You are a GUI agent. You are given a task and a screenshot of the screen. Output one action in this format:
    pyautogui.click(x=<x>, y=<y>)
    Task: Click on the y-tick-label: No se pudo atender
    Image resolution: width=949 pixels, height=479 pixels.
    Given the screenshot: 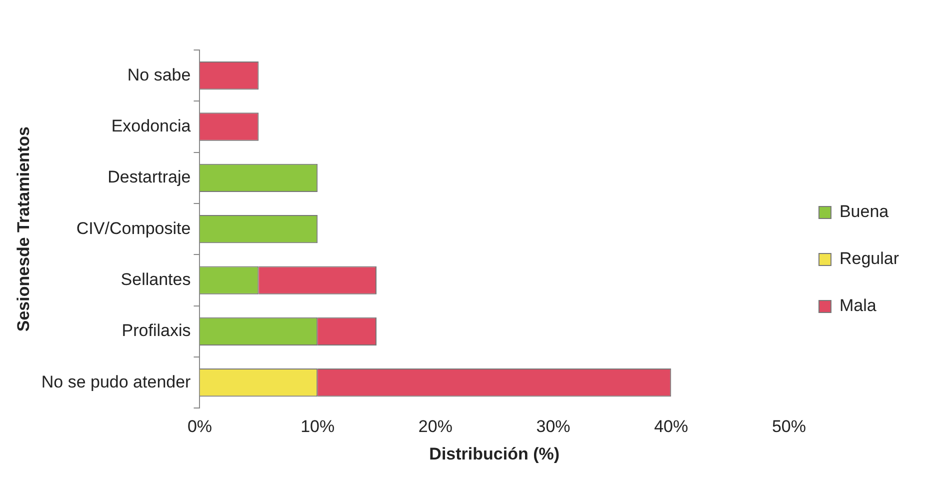 What is the action you would take?
    pyautogui.click(x=116, y=382)
    